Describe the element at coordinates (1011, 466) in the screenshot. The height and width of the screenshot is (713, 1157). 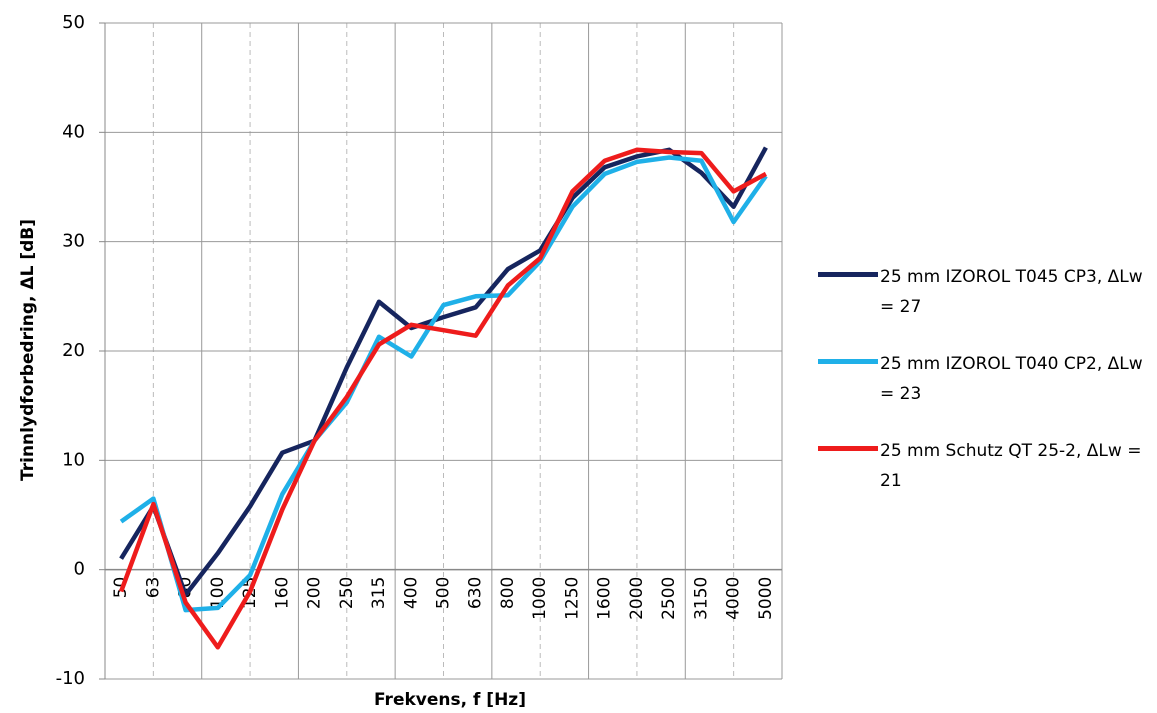
I see `legend-label: 25 mm Schutz QT 25-2, ΔLw = 21` at that location.